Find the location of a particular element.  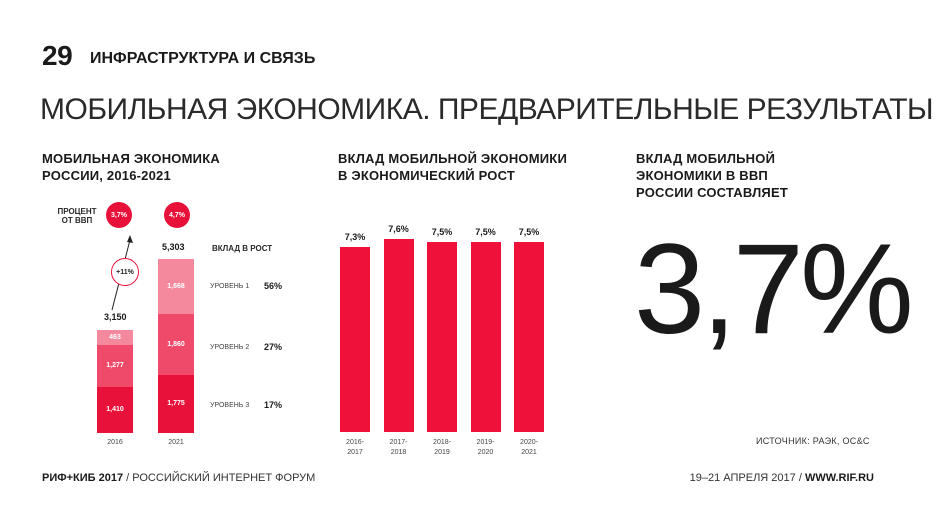

total-2016: 3,150 is located at coordinates (115, 317).